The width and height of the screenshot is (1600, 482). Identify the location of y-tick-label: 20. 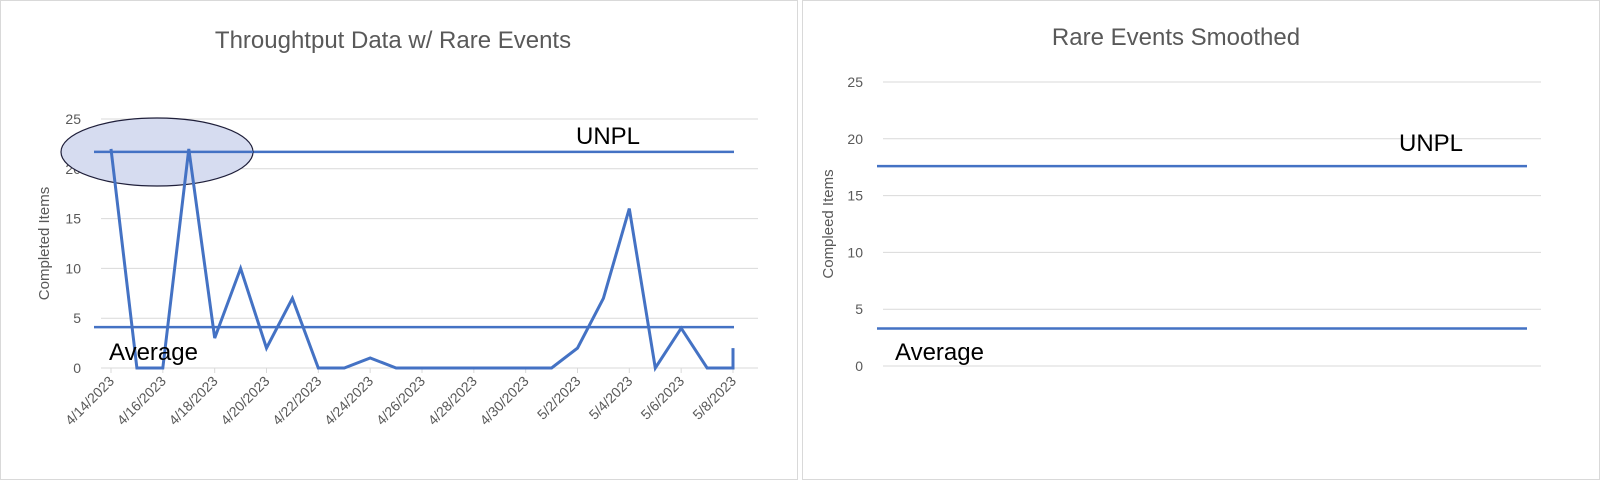
(855, 139).